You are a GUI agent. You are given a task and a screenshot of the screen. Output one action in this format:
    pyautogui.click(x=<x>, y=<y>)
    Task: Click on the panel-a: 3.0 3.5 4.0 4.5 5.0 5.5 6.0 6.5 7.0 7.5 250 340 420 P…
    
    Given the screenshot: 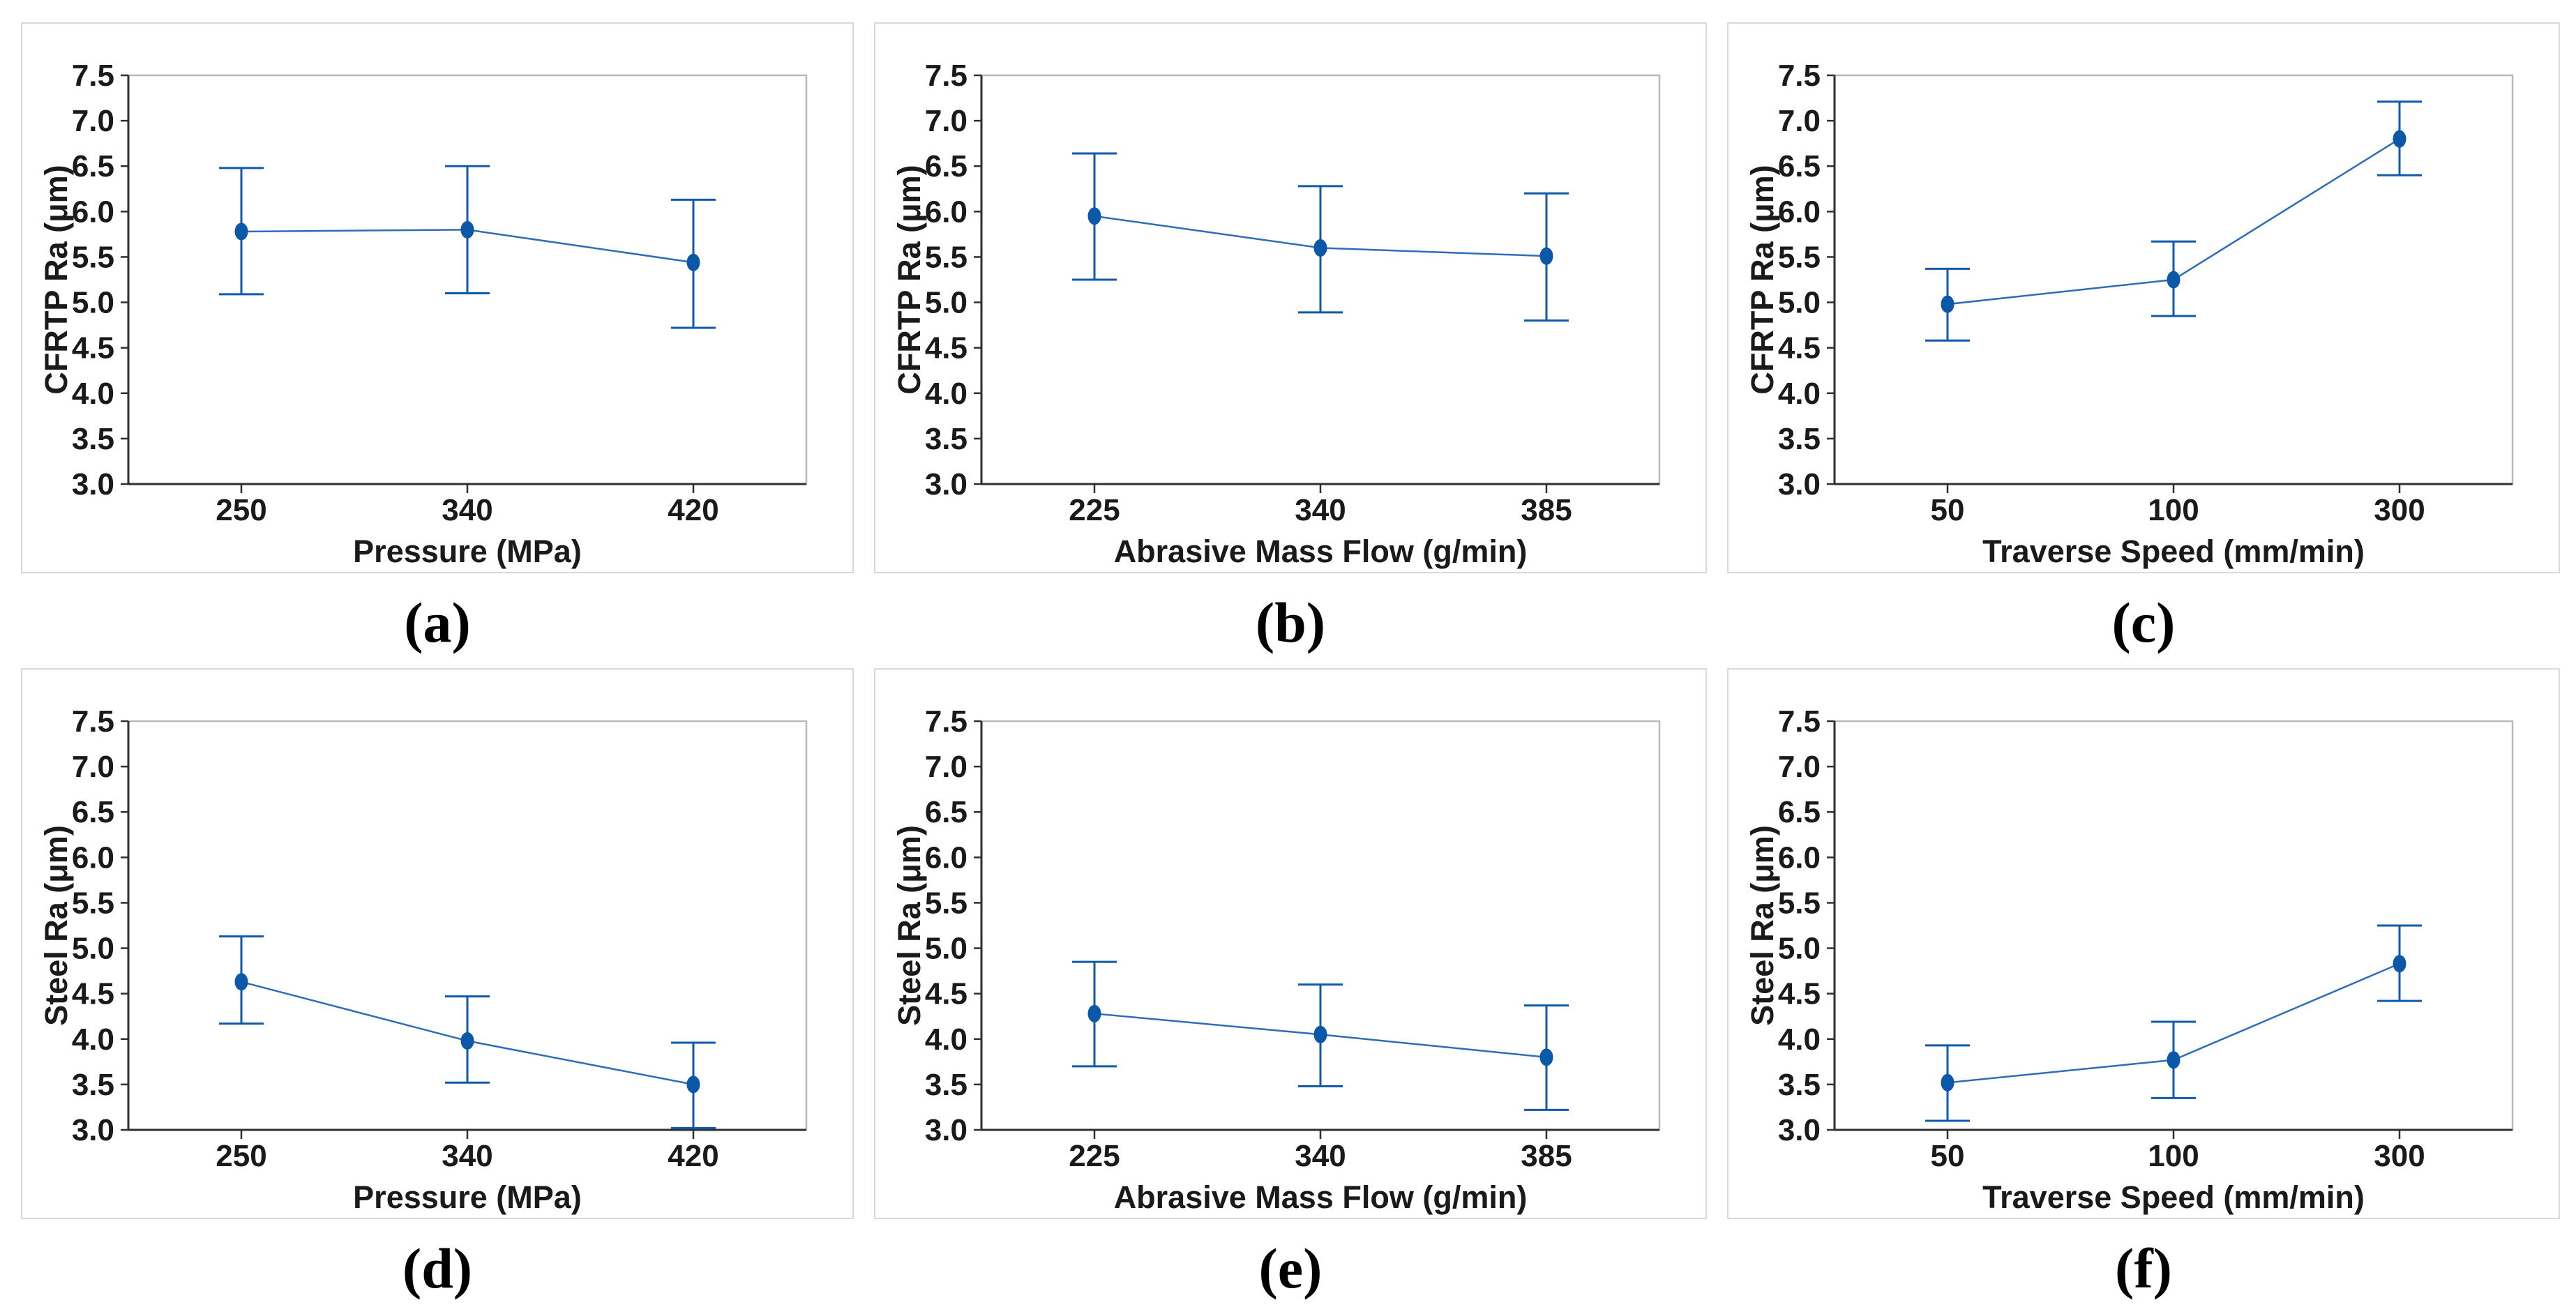 What is the action you would take?
    pyautogui.click(x=437, y=297)
    